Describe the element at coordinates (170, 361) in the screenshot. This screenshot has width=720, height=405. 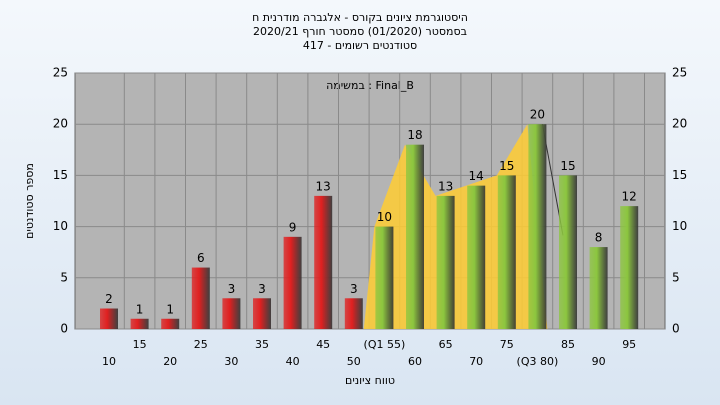
I see `x-tick-label: 20` at that location.